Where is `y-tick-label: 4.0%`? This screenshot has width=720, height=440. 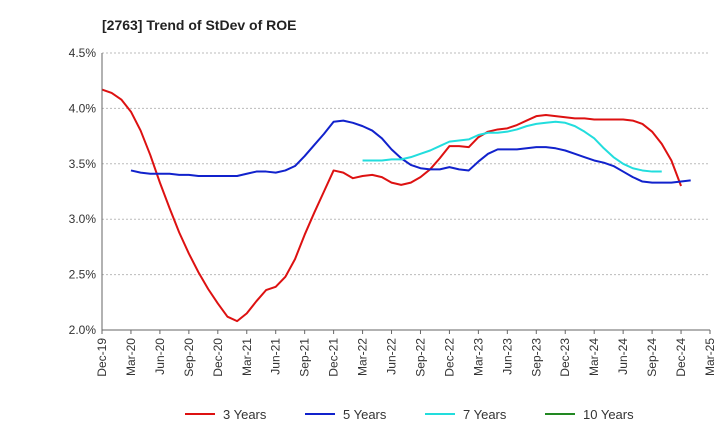
y-tick-label: 4.0% is located at coordinates (83, 108).